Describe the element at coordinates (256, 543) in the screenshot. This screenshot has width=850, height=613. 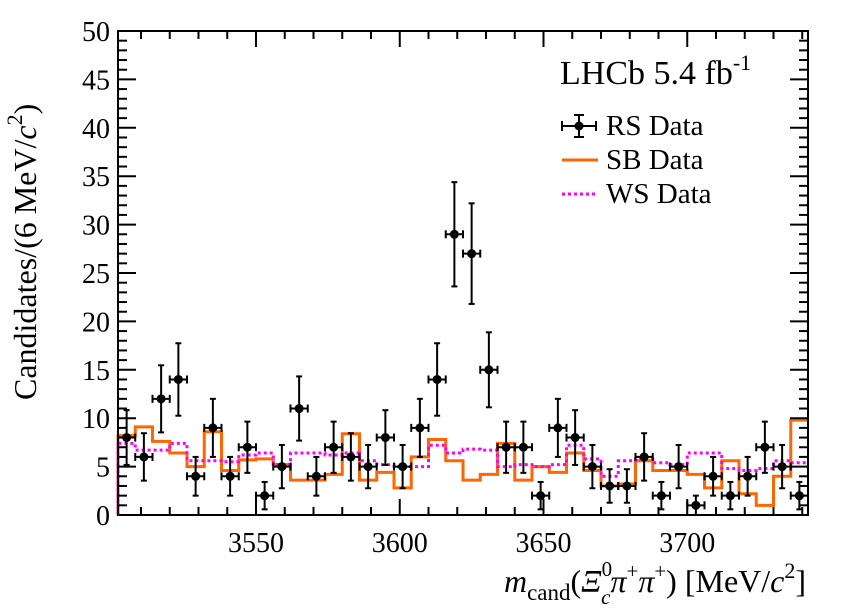
I see `x-tick-label: 3550` at that location.